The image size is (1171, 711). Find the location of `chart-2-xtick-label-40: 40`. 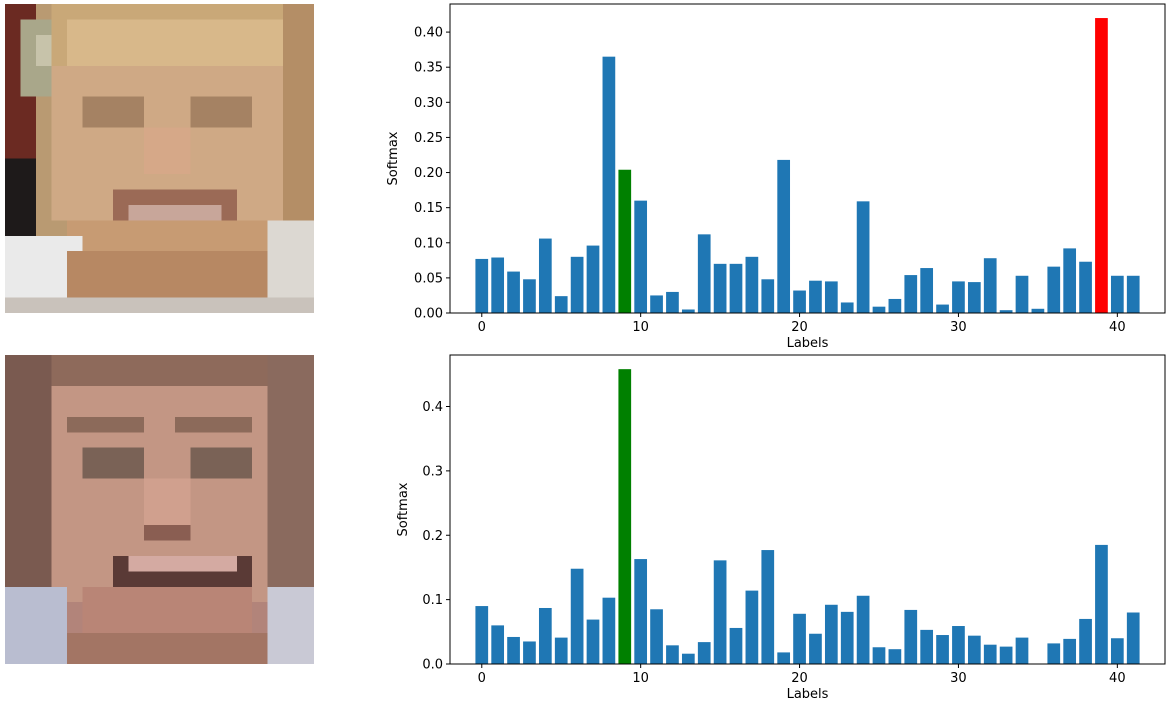

chart-2-xtick-label-40: 40 is located at coordinates (1117, 678).